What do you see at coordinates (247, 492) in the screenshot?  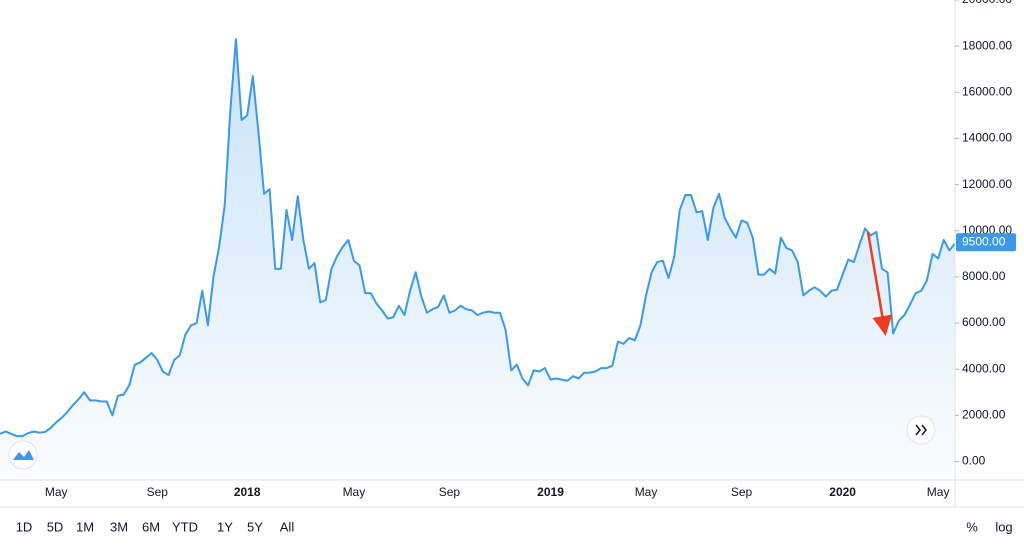 I see `x-tick-label: 2018` at bounding box center [247, 492].